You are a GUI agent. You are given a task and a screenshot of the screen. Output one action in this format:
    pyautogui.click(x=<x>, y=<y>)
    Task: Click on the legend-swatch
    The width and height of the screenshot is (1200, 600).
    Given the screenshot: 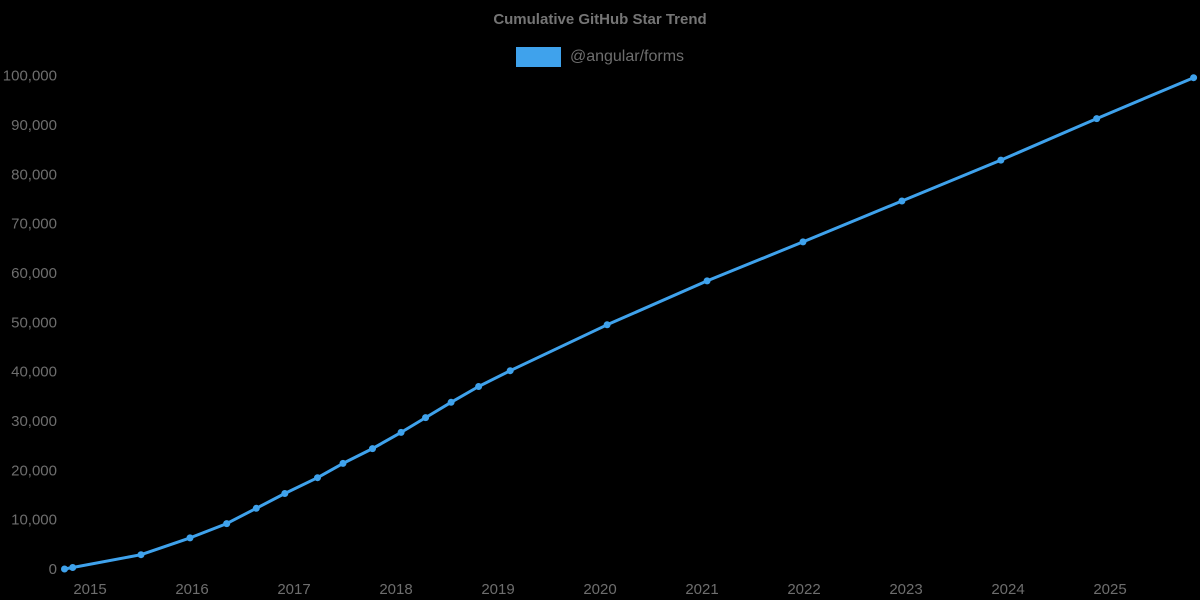 What is the action you would take?
    pyautogui.click(x=538, y=57)
    